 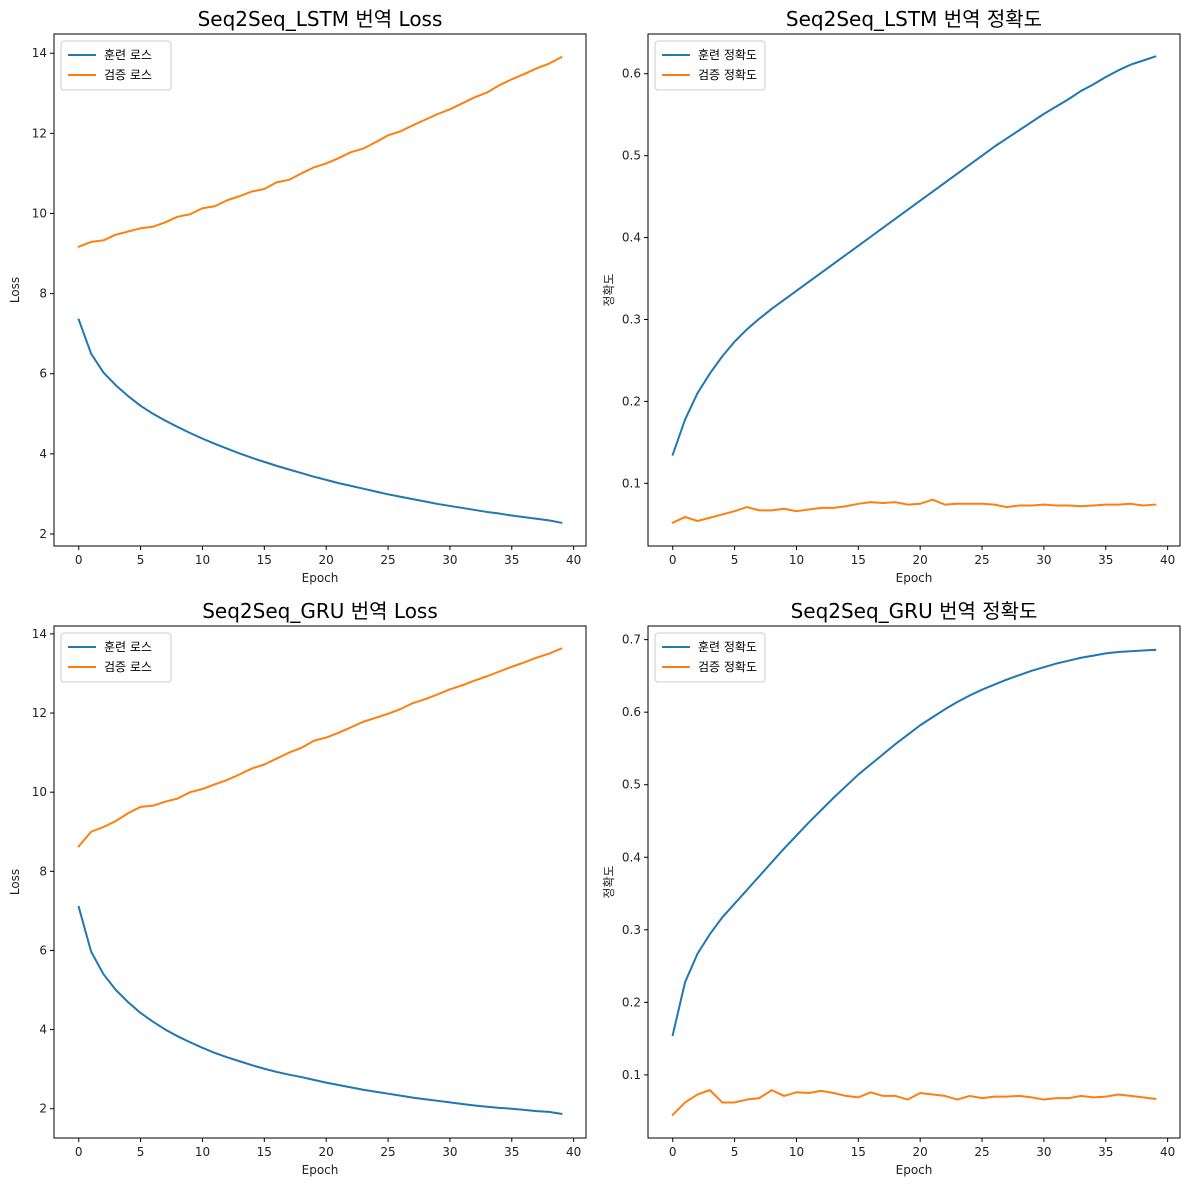 I want to click on y-tick-label: 0.6, so click(x=631, y=712).